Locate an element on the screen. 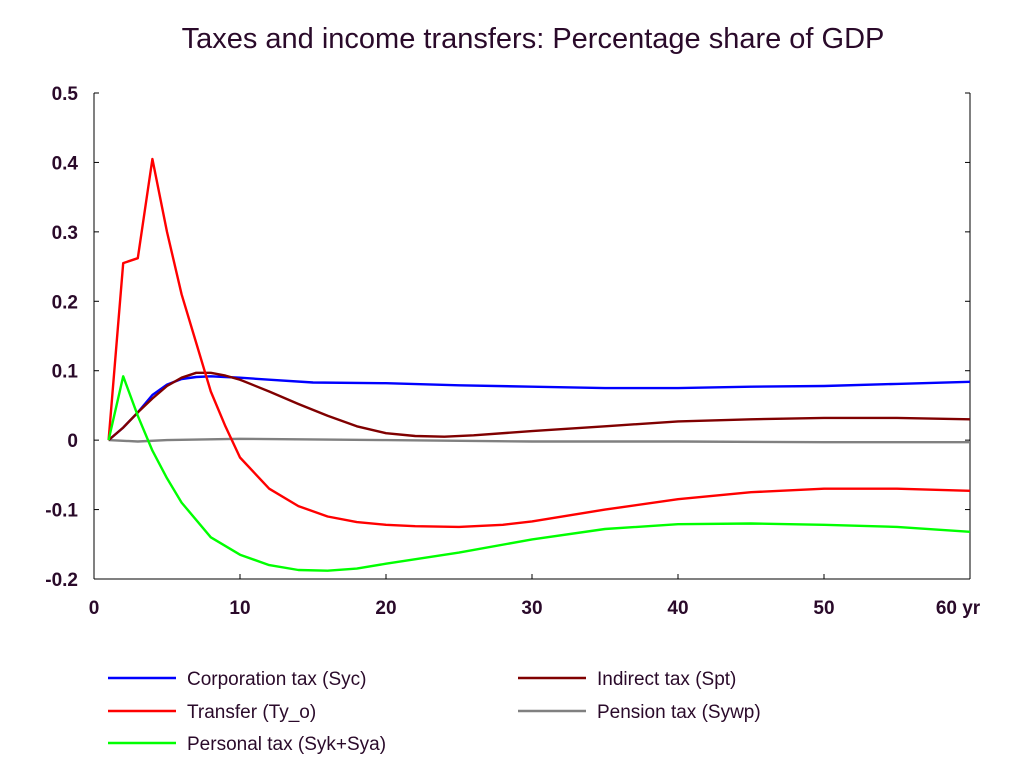 Image resolution: width=1024 pixels, height=778 pixels. x-tick-label: 60 yr is located at coordinates (958, 608).